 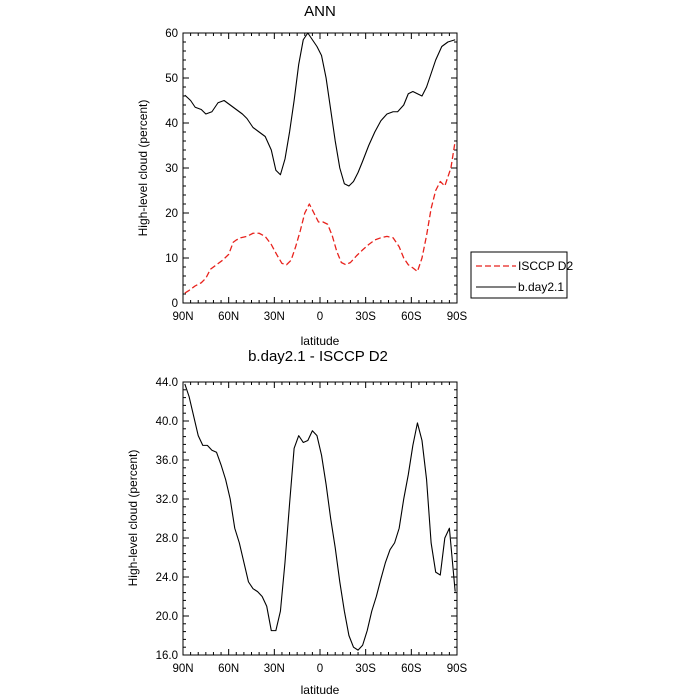 I want to click on top-y-tick-label: 60, so click(x=171, y=34).